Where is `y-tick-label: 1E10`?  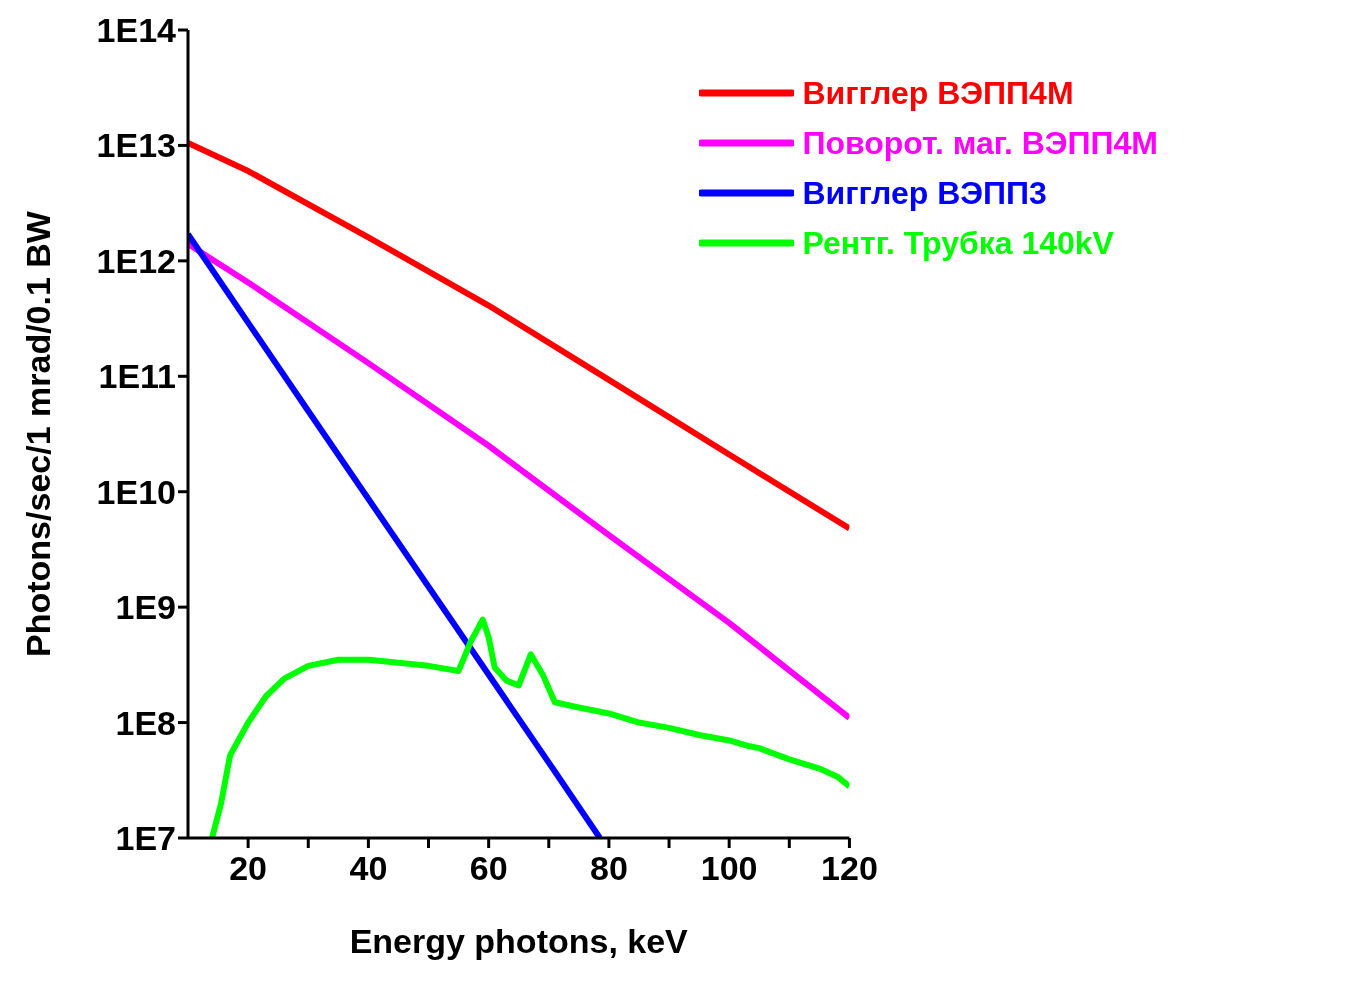
y-tick-label: 1E10 is located at coordinates (136, 491).